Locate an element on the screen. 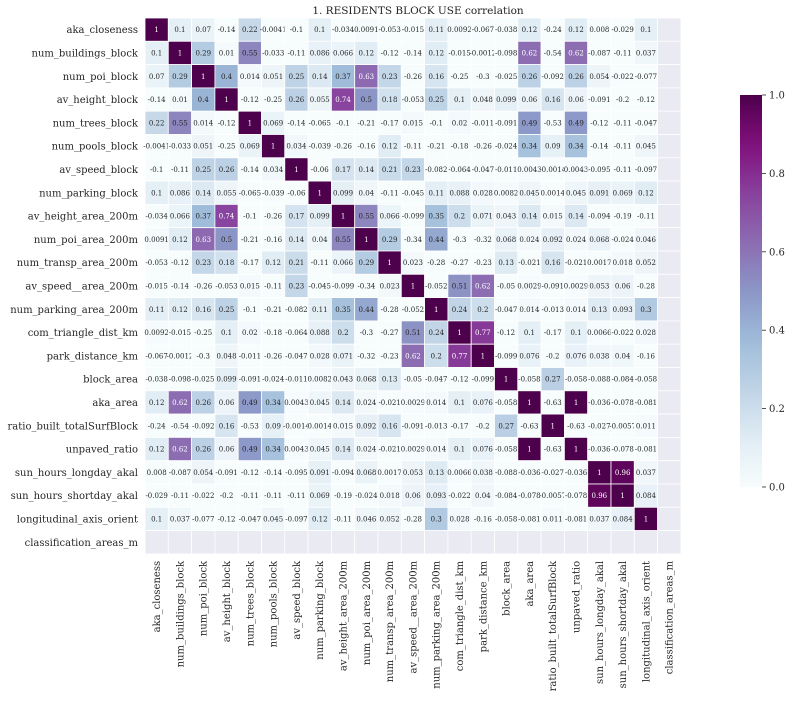 This screenshot has height=708, width=793. cell-value-label: 0.4 is located at coordinates (227, 77).